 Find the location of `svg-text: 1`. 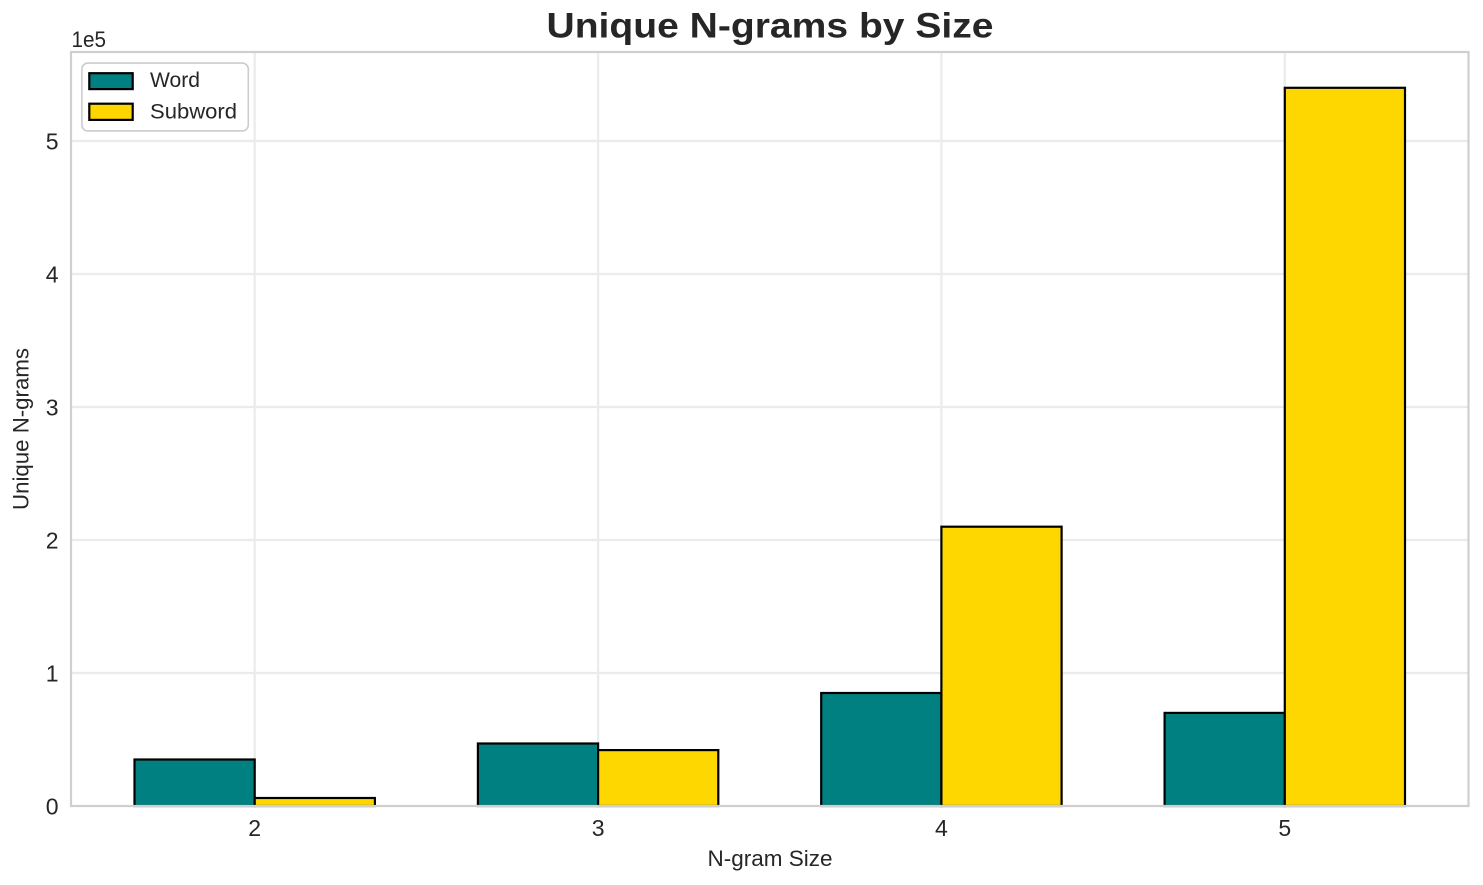

svg-text: 1 is located at coordinates (52, 673).